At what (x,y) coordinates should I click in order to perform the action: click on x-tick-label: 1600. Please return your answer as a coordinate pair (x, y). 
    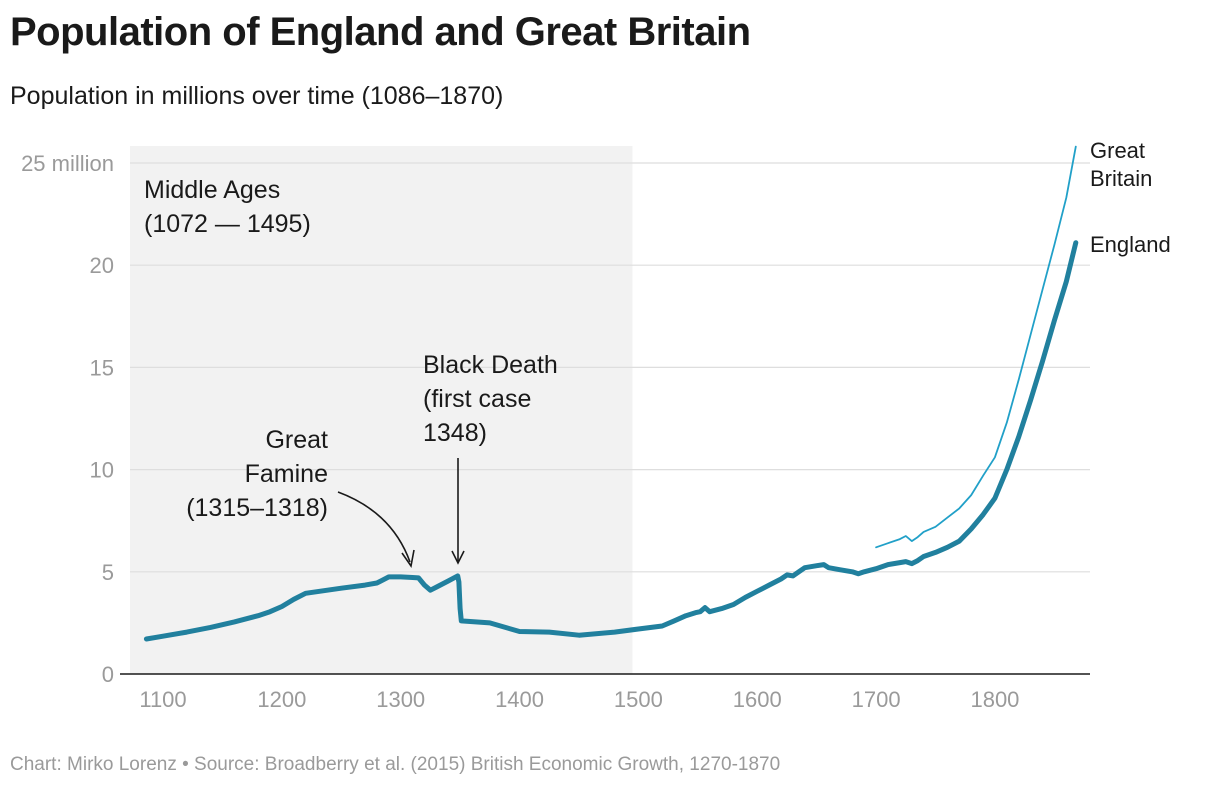
    Looking at the image, I should click on (757, 699).